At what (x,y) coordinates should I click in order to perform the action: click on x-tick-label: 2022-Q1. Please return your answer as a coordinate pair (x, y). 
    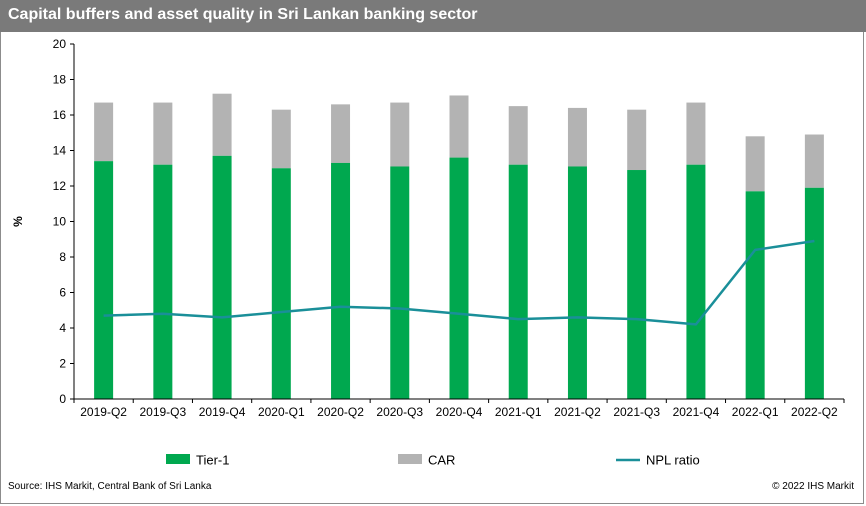
    Looking at the image, I should click on (755, 412).